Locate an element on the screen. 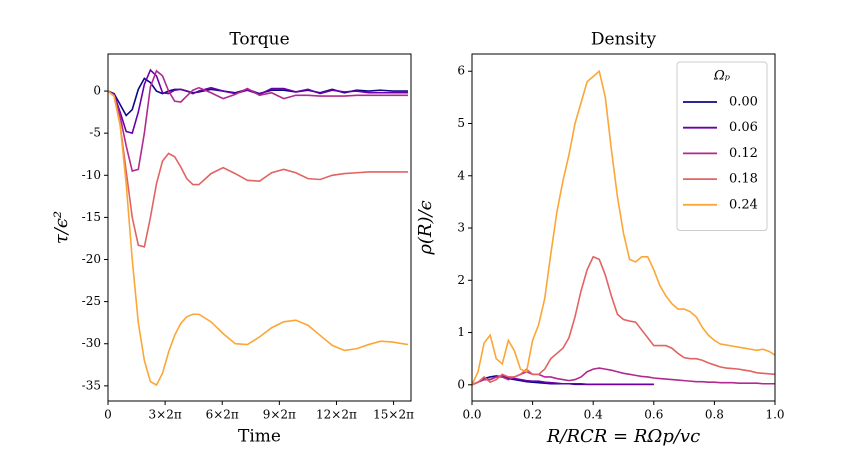 This screenshot has width=861, height=451. x-tick-label: 15×2π is located at coordinates (393, 415).